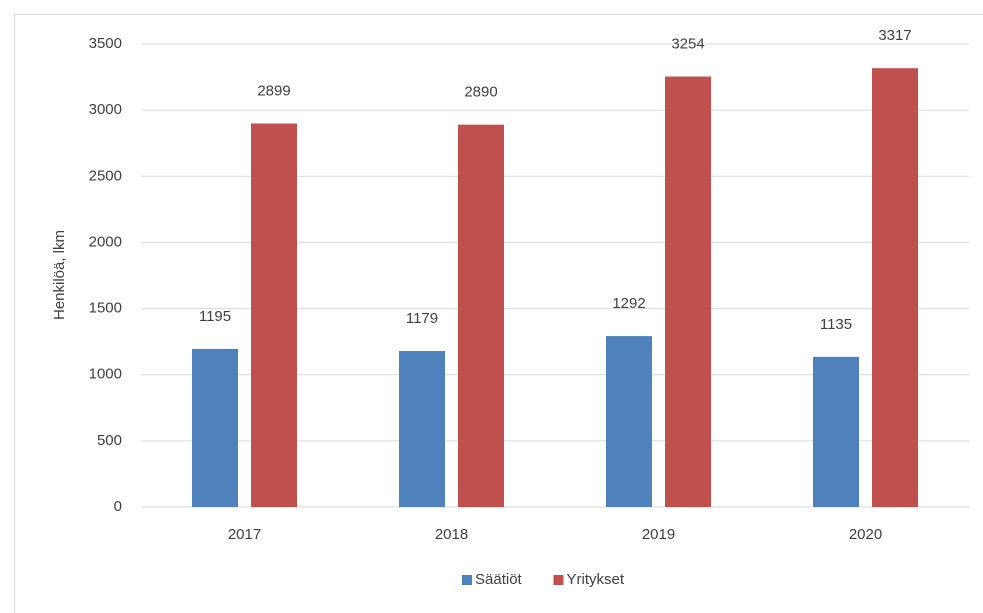  I want to click on y-tick-label: 2000, so click(105, 241).